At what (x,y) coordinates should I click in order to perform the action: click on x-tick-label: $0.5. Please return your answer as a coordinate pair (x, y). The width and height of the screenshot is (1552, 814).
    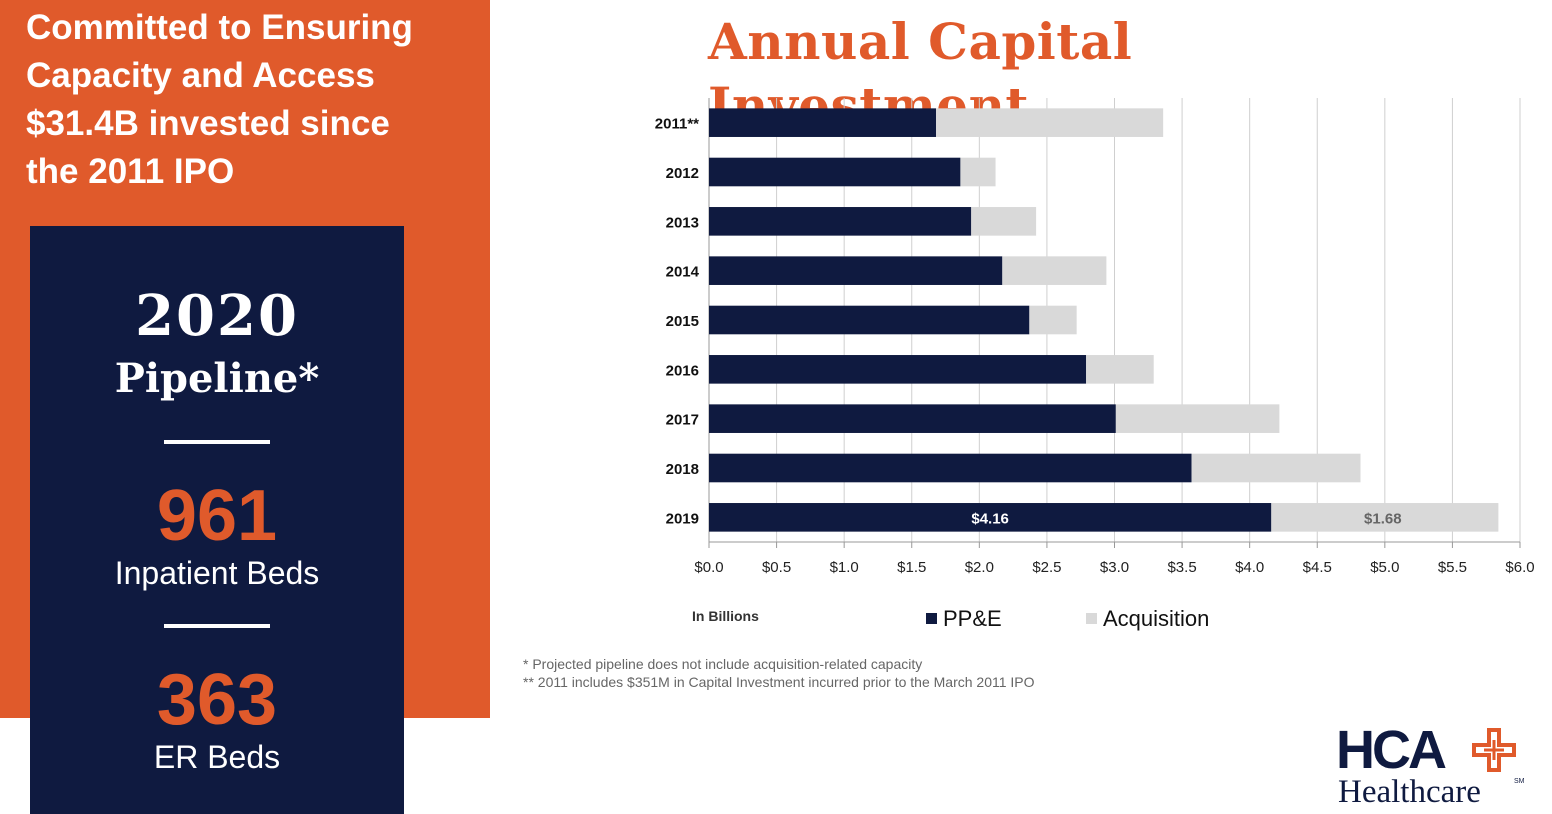
    Looking at the image, I should click on (776, 567).